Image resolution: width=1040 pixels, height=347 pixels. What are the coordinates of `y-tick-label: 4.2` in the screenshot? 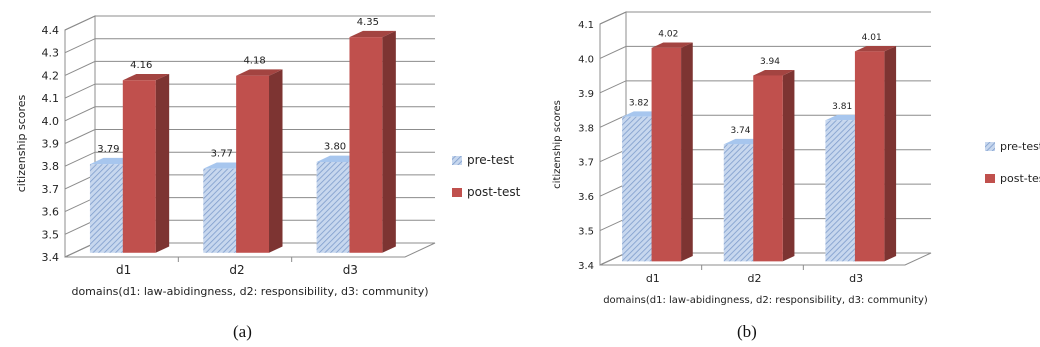 It's located at (51, 75).